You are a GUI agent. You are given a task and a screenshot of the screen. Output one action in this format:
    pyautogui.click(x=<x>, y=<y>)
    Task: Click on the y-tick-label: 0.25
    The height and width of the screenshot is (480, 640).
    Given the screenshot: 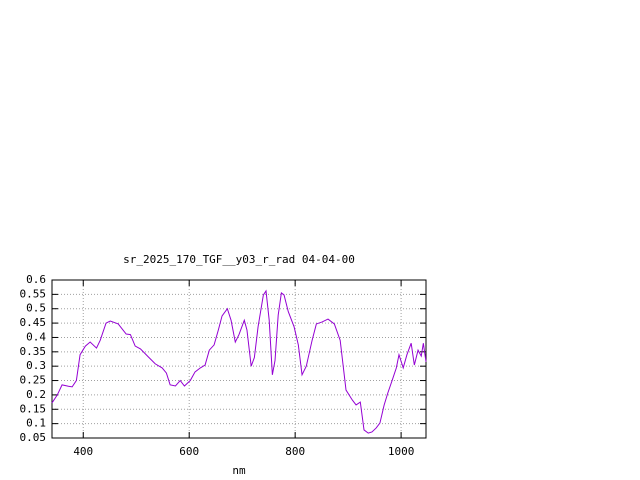 What is the action you would take?
    pyautogui.click(x=33, y=380)
    